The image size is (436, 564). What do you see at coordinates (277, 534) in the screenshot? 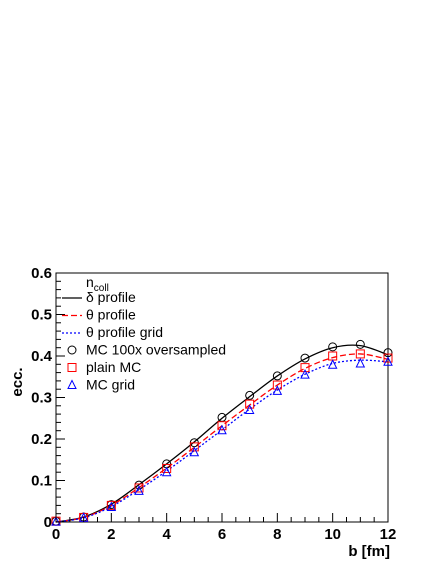
I see `x-tick-label: 8` at bounding box center [277, 534].